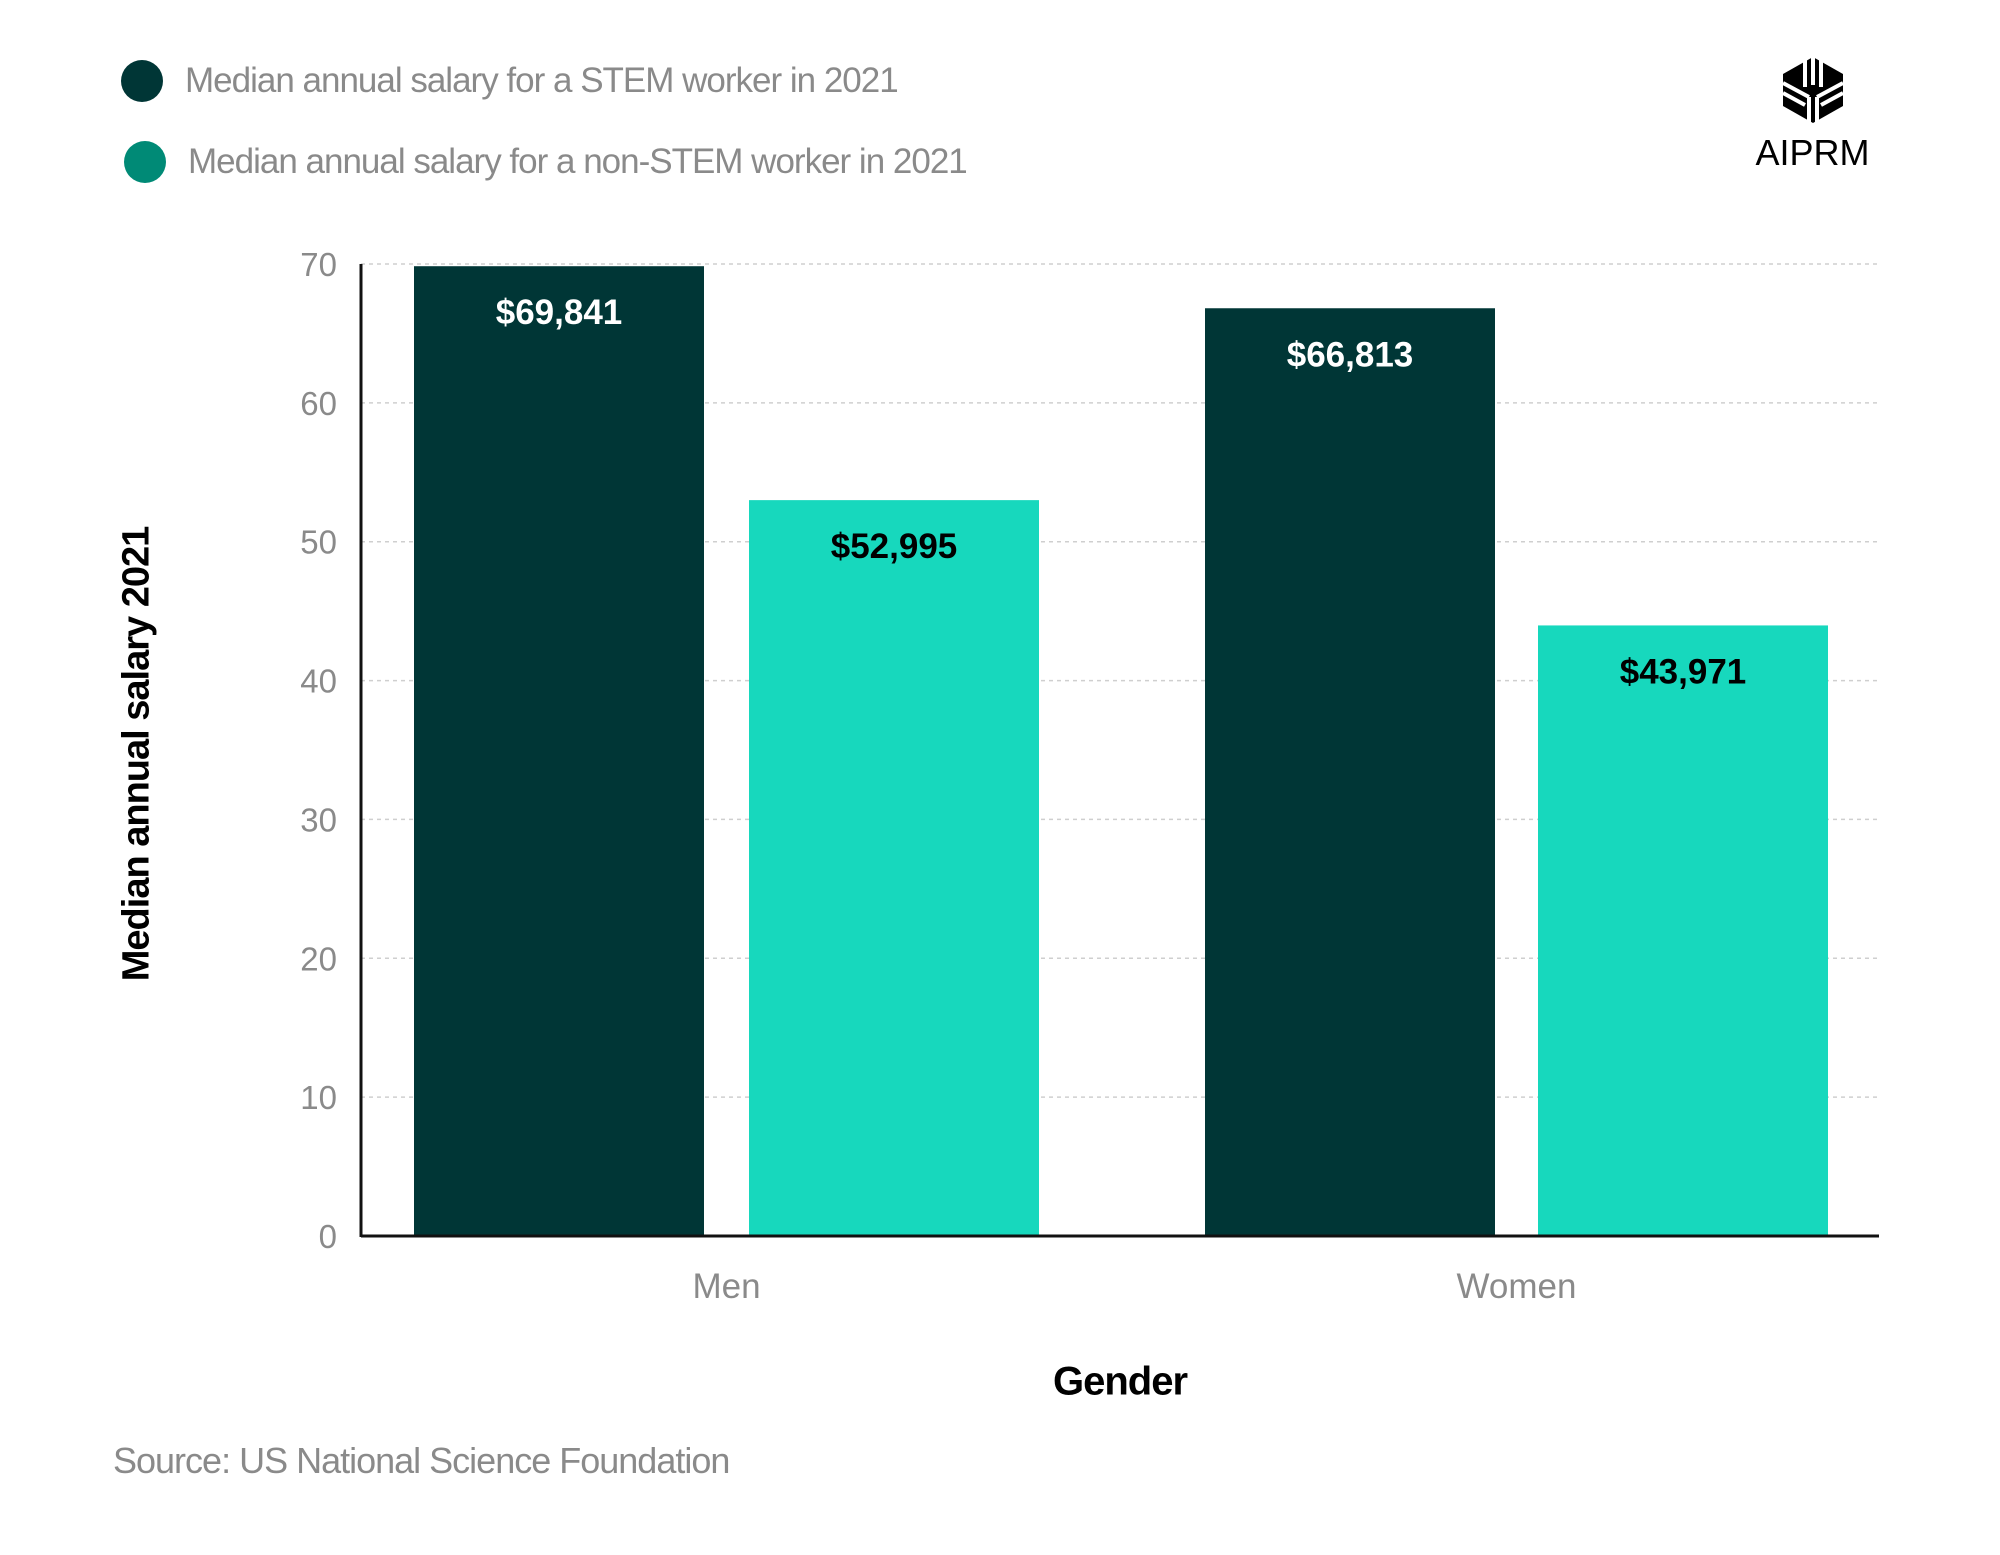 This screenshot has height=1555, width=2000. What do you see at coordinates (318, 958) in the screenshot?
I see `y-tick-label: 20` at bounding box center [318, 958].